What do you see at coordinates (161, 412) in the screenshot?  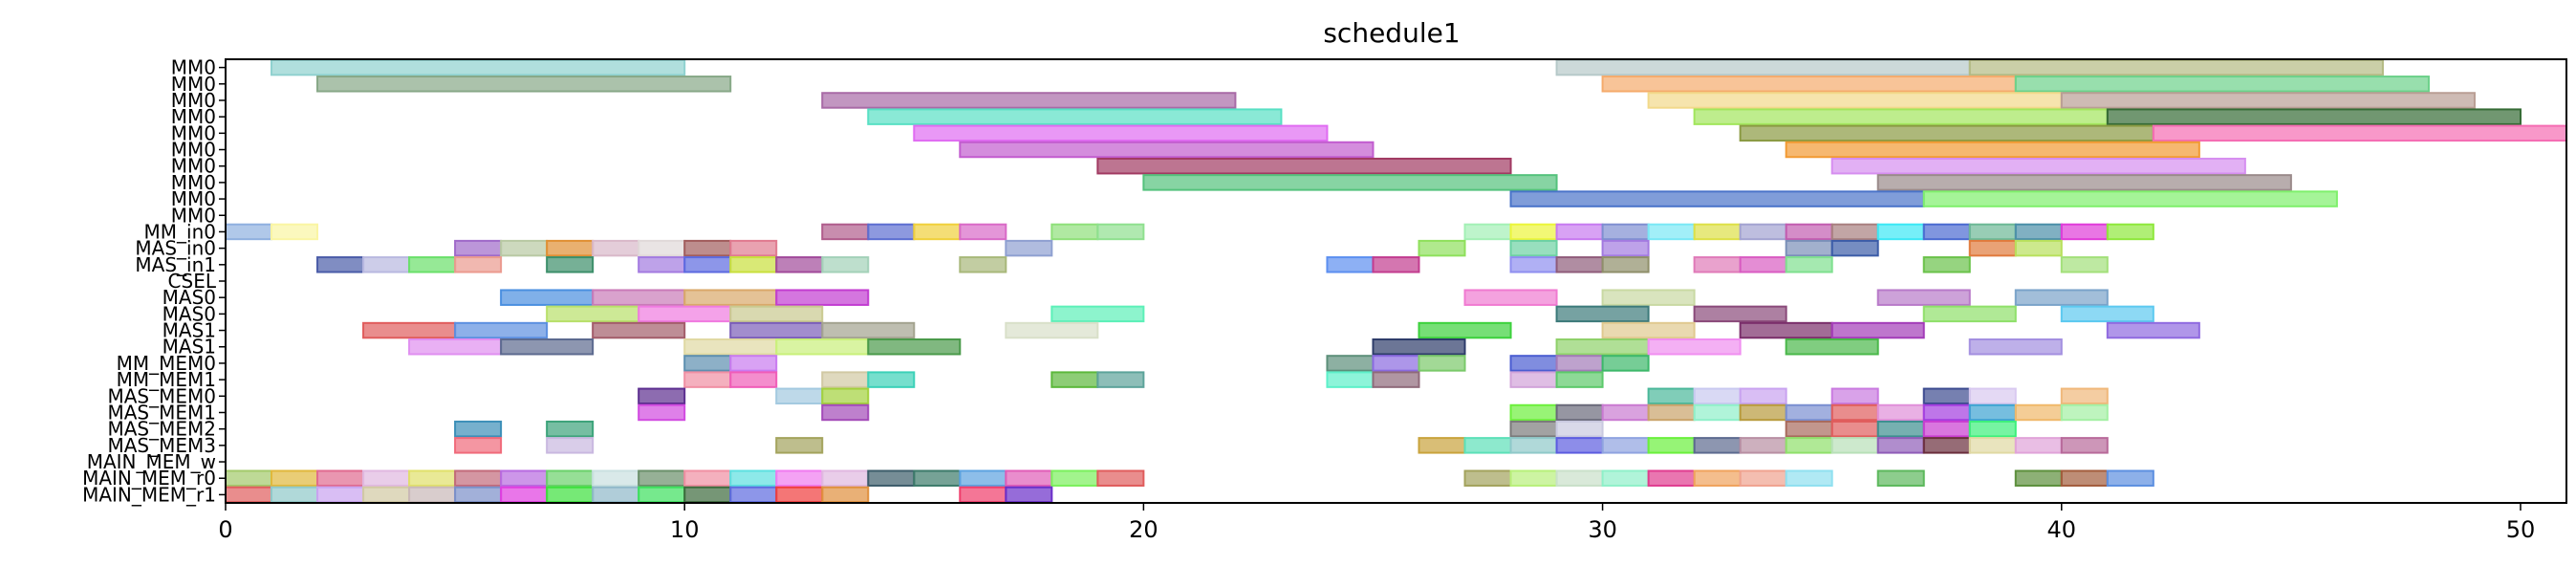 I see `ytick-label: MAS_MEM1` at bounding box center [161, 412].